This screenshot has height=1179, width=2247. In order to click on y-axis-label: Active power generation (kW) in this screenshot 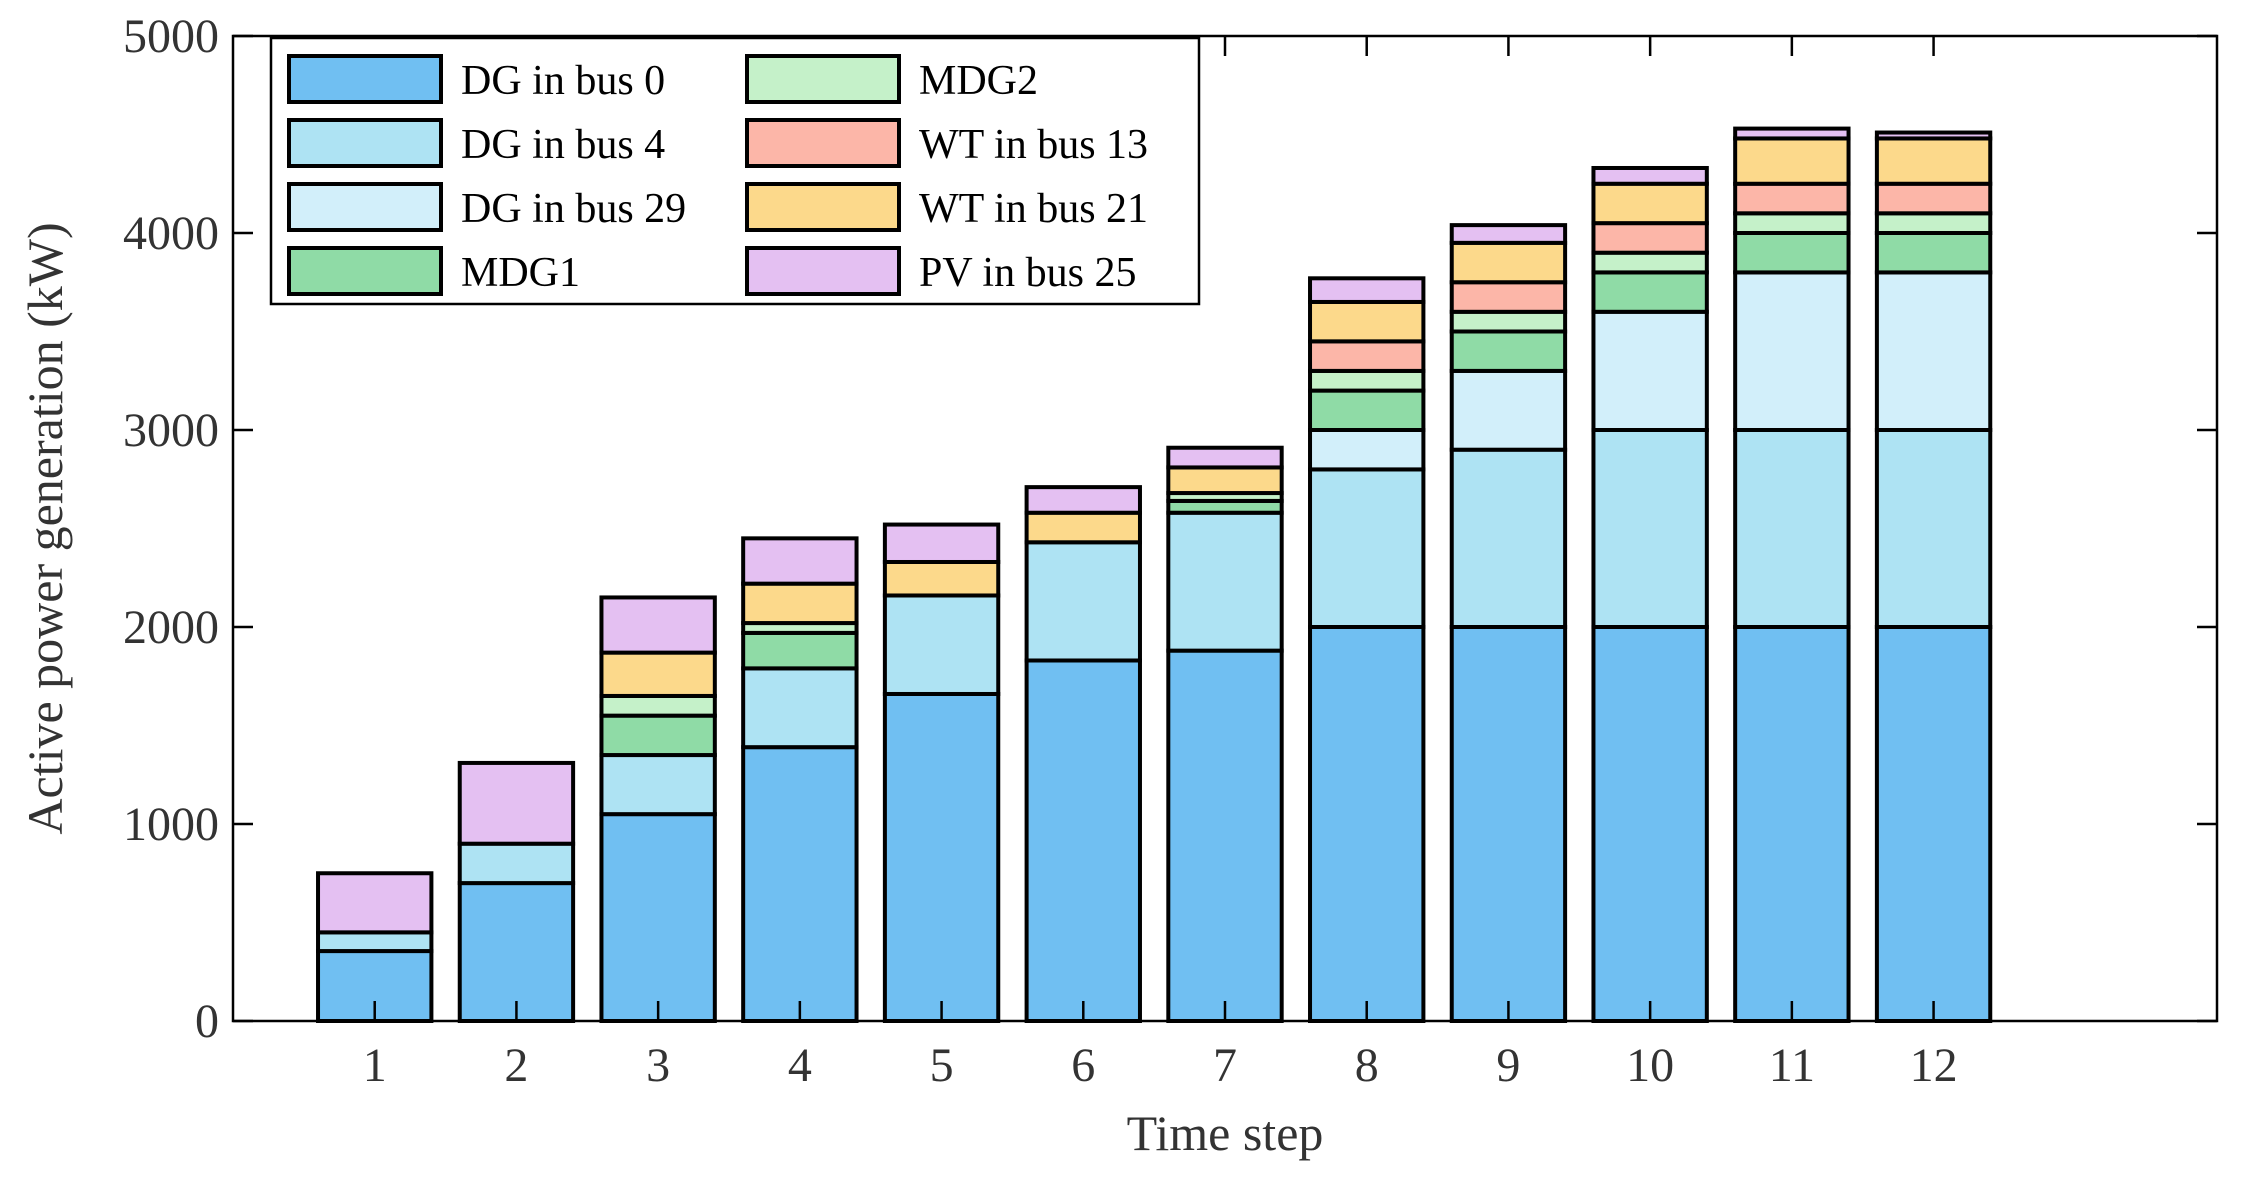, I will do `click(45, 528)`.